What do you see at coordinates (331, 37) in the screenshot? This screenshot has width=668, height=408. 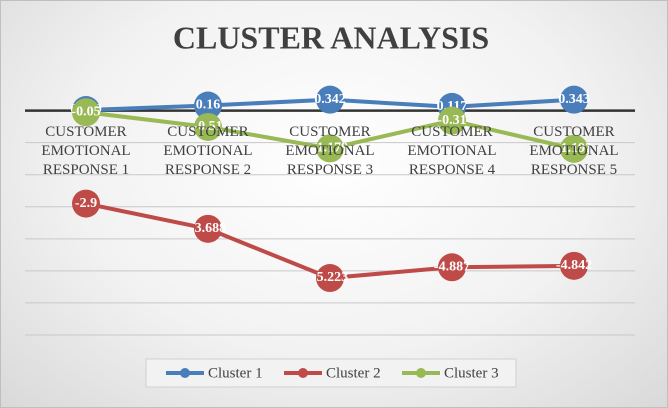 I see `chart-title: CLUSTER ANALYSIS` at bounding box center [331, 37].